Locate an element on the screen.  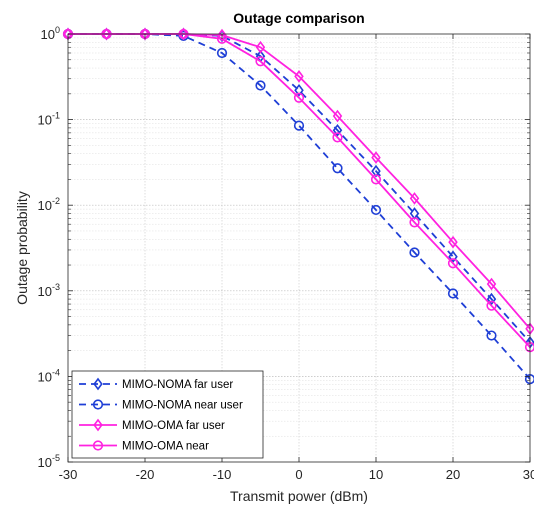
x-tick-label: 0 is located at coordinates (298, 474).